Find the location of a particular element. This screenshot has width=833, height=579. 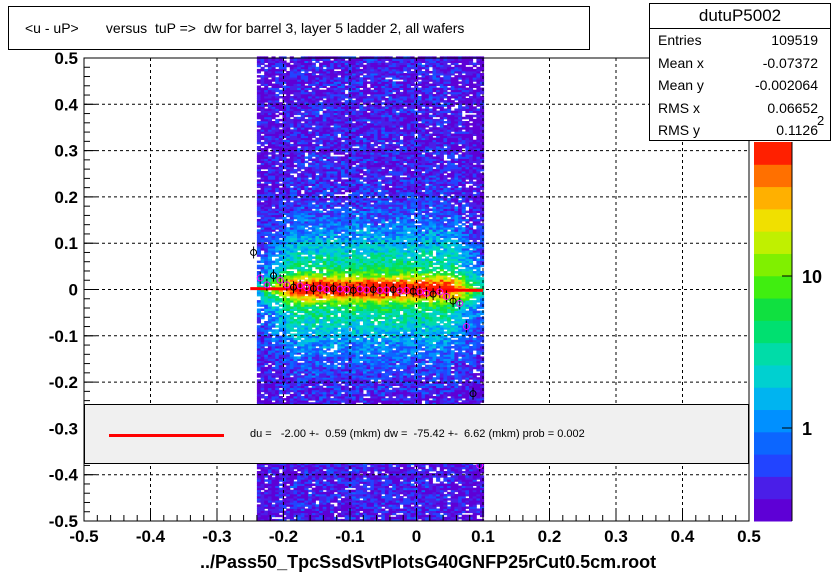

x-tick-label: 0.1 is located at coordinates (483, 536).